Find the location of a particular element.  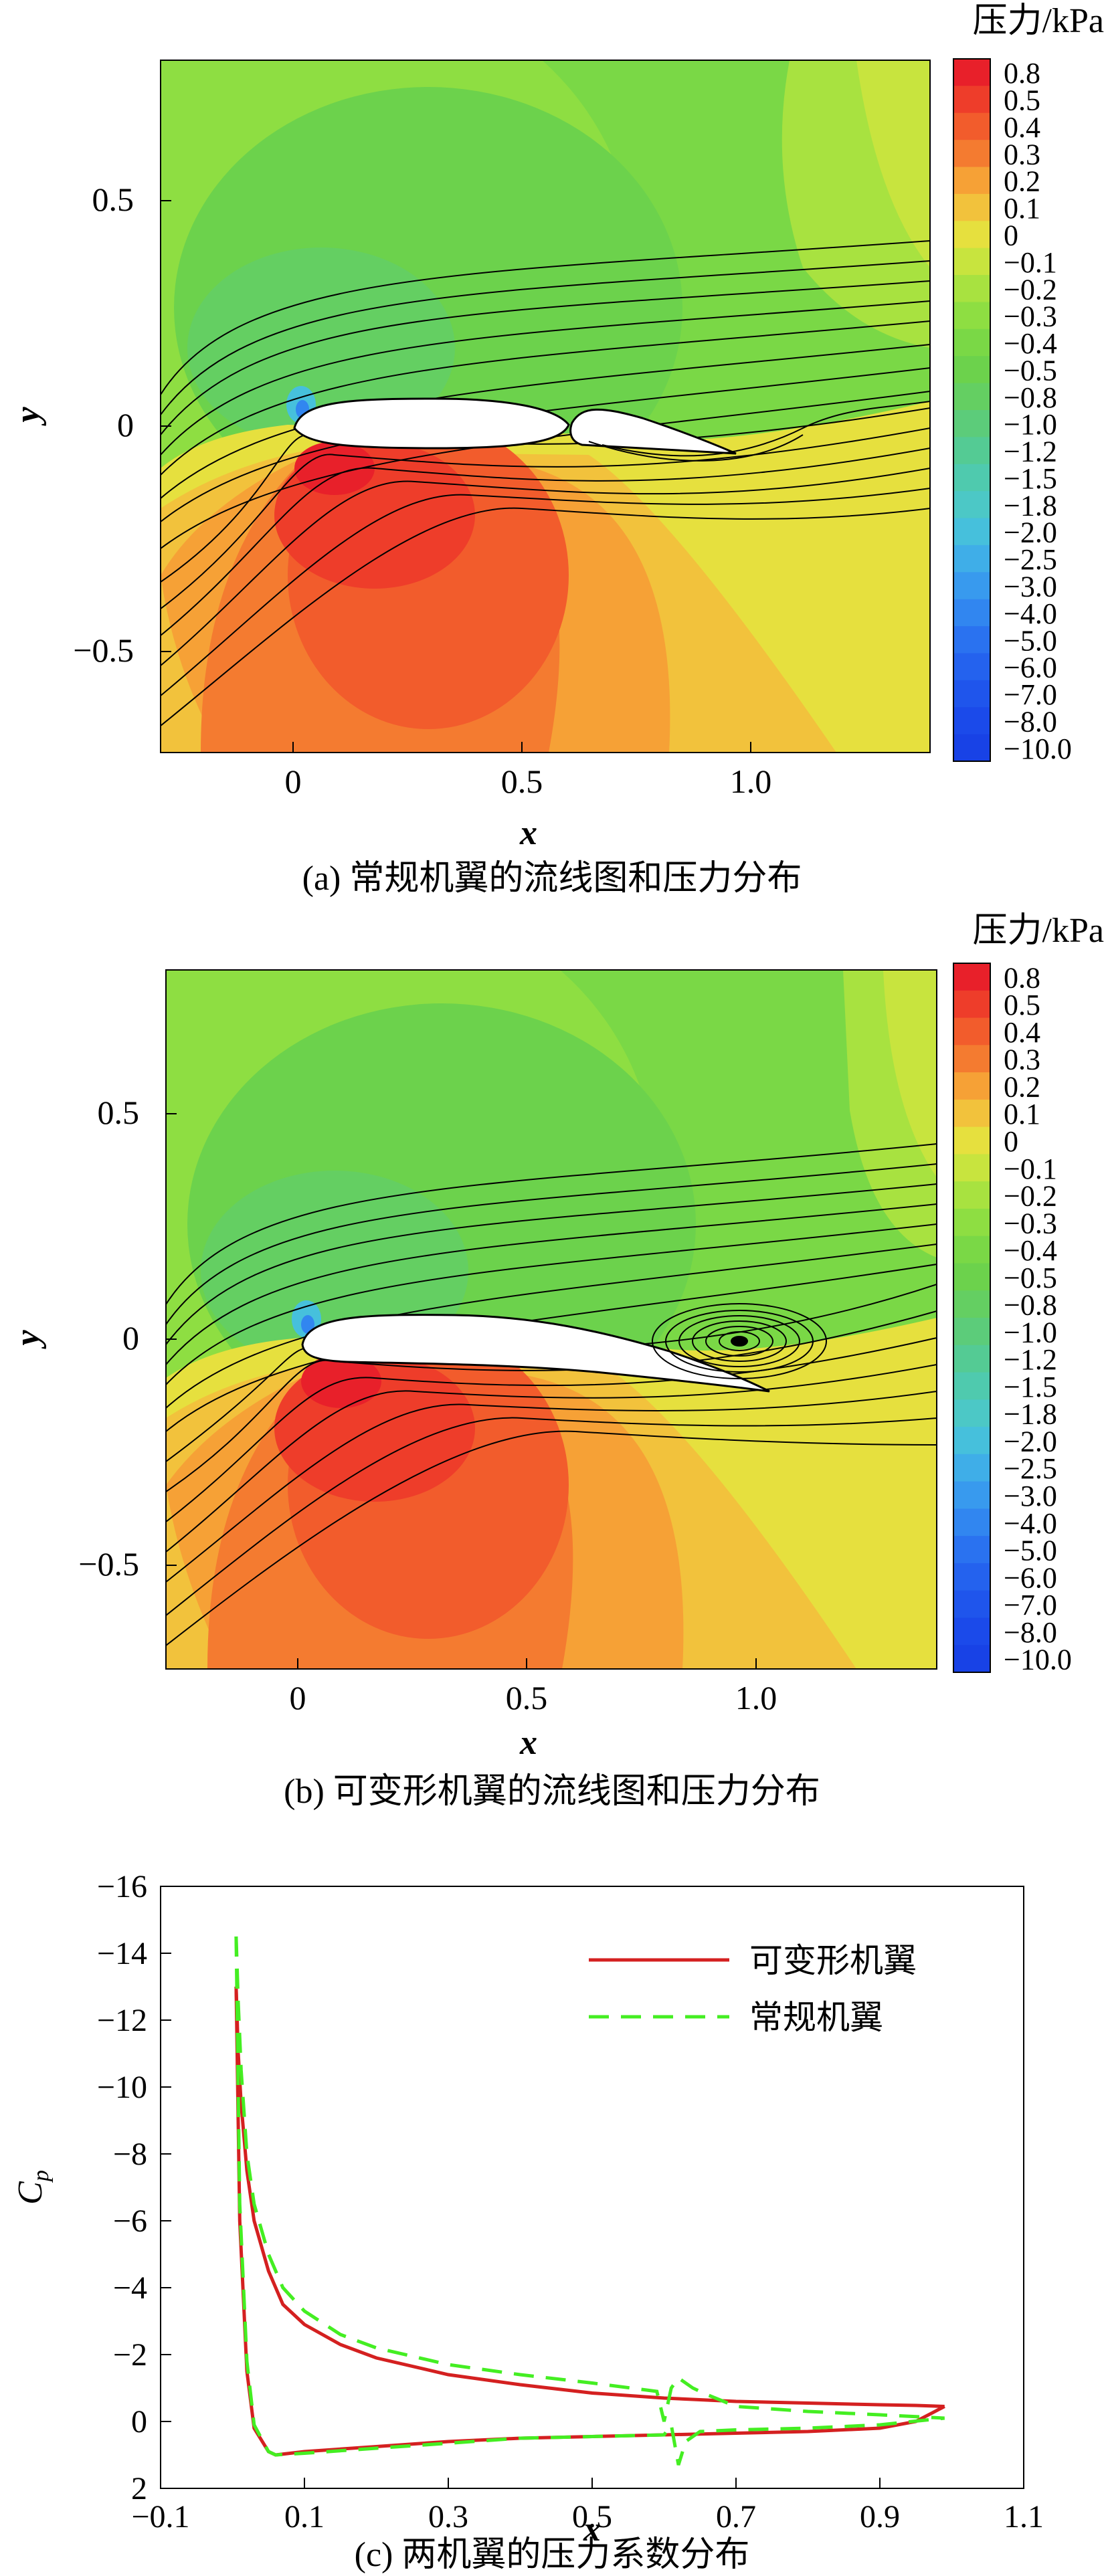

colorbar-level-label: −8.0 is located at coordinates (1030, 1632).